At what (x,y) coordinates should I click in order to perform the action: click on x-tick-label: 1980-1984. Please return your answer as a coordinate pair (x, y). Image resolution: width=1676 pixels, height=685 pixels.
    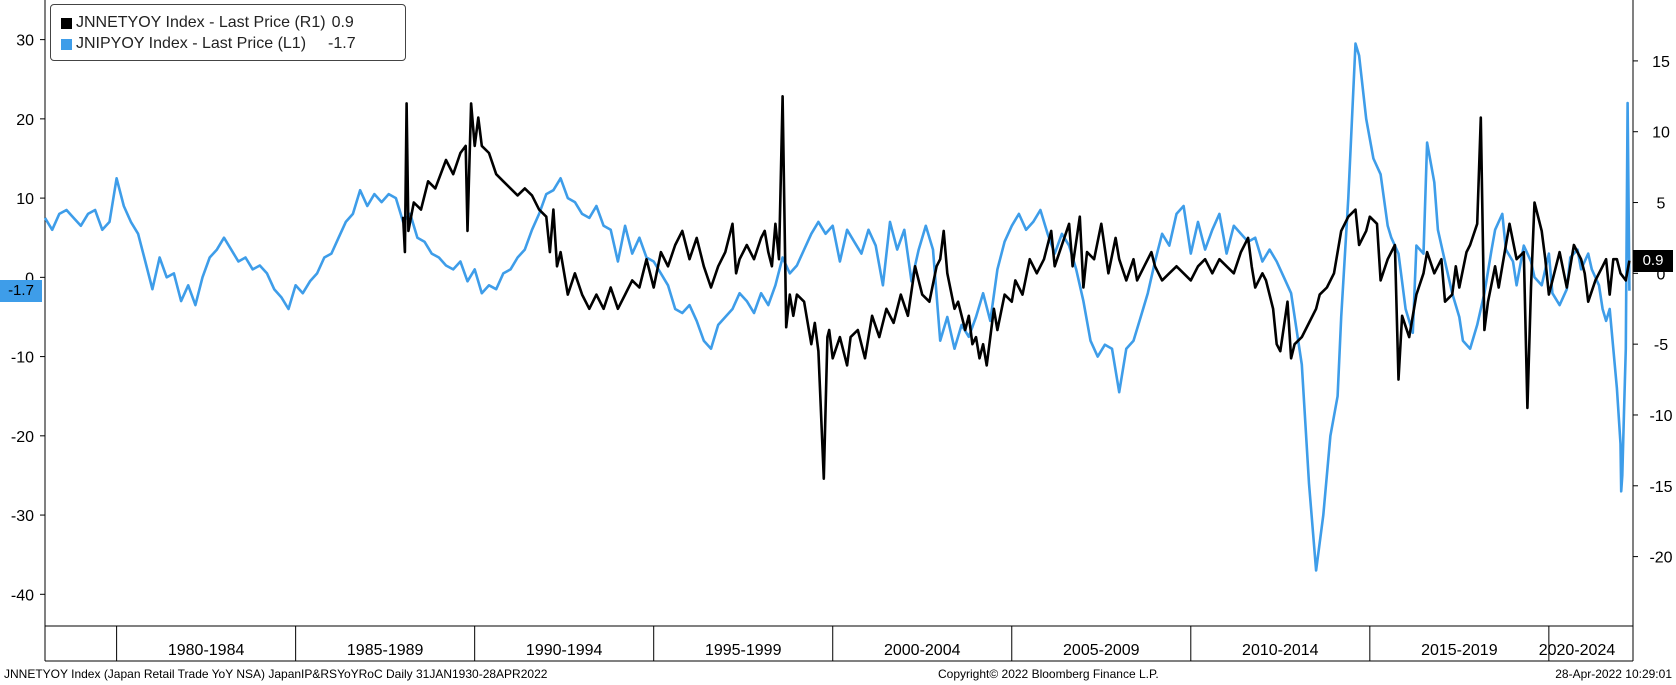
    Looking at the image, I should click on (206, 650).